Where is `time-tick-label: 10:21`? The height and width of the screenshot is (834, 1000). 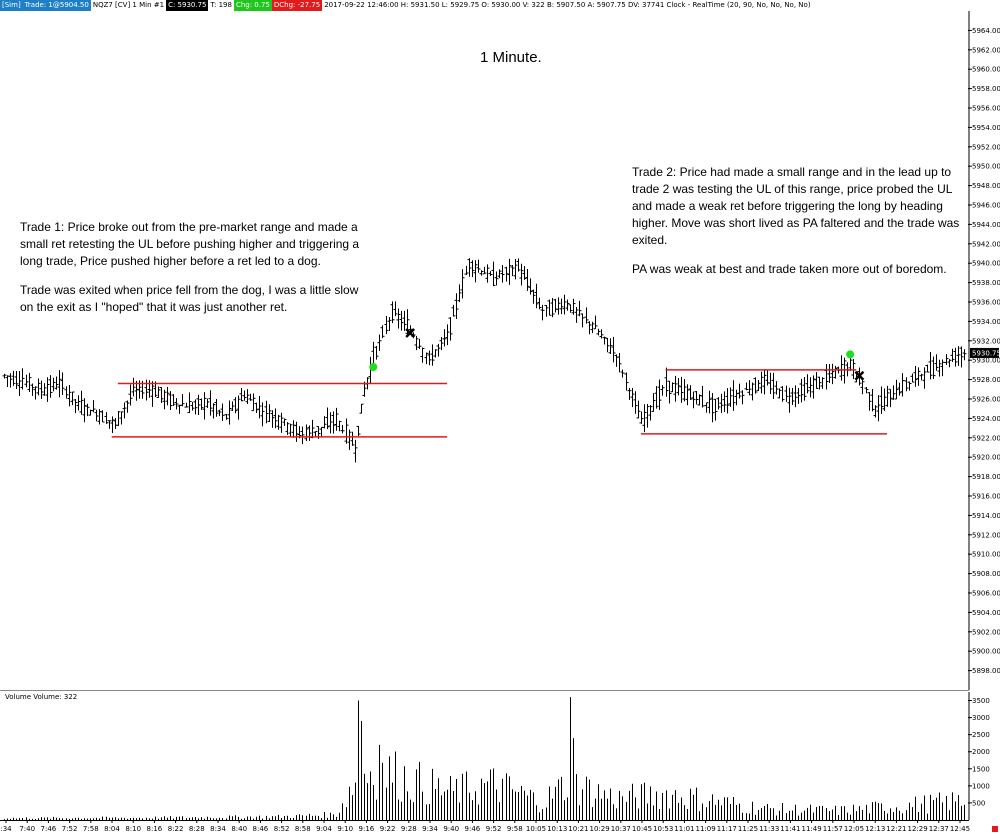
time-tick-label: 10:21 is located at coordinates (578, 829).